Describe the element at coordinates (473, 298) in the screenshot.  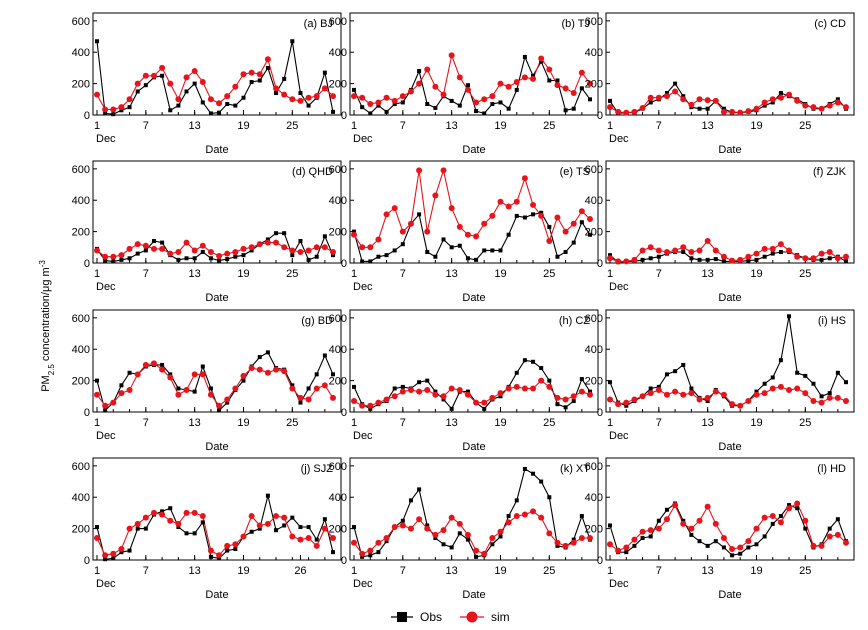
I see `x-axis-label: Date` at that location.